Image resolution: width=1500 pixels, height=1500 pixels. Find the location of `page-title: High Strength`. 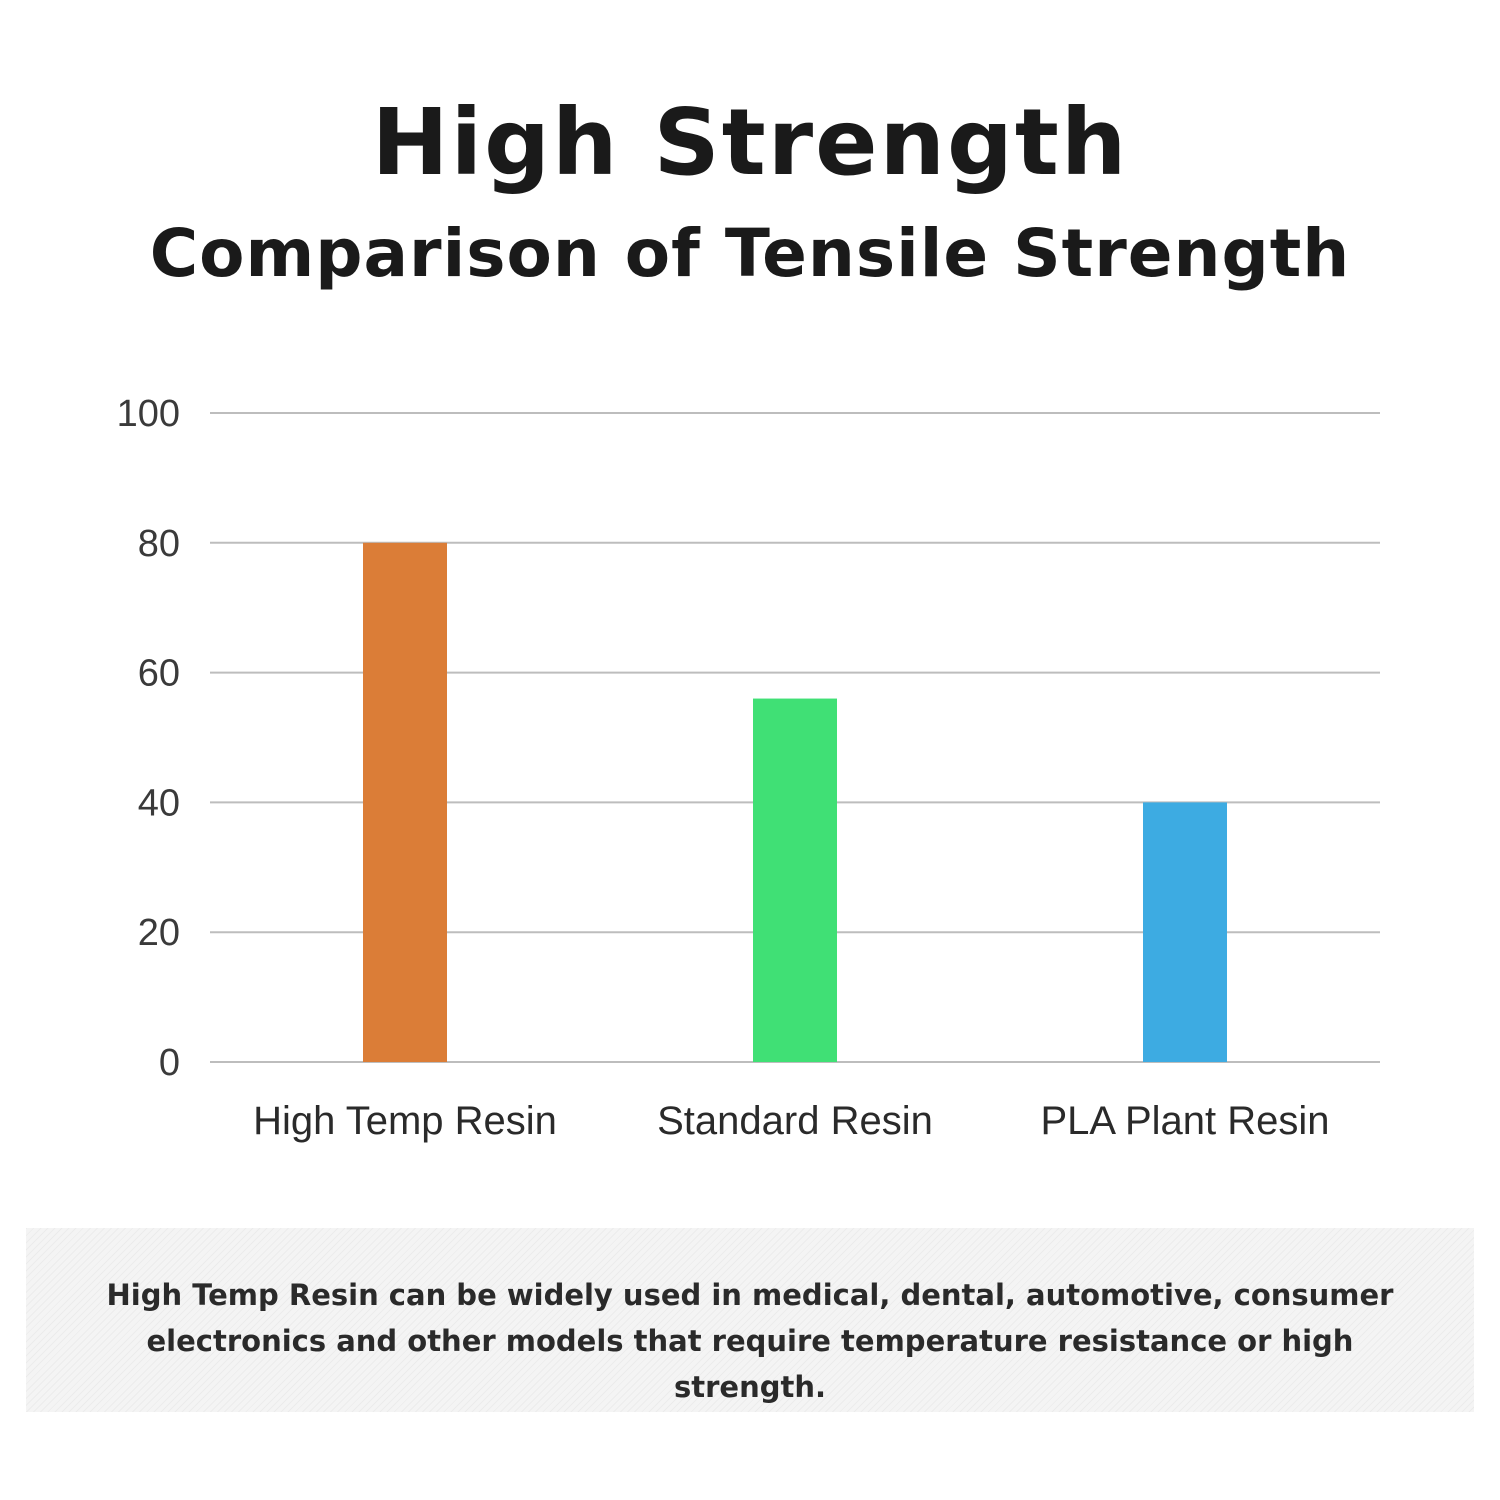

page-title: High Strength is located at coordinates (750, 142).